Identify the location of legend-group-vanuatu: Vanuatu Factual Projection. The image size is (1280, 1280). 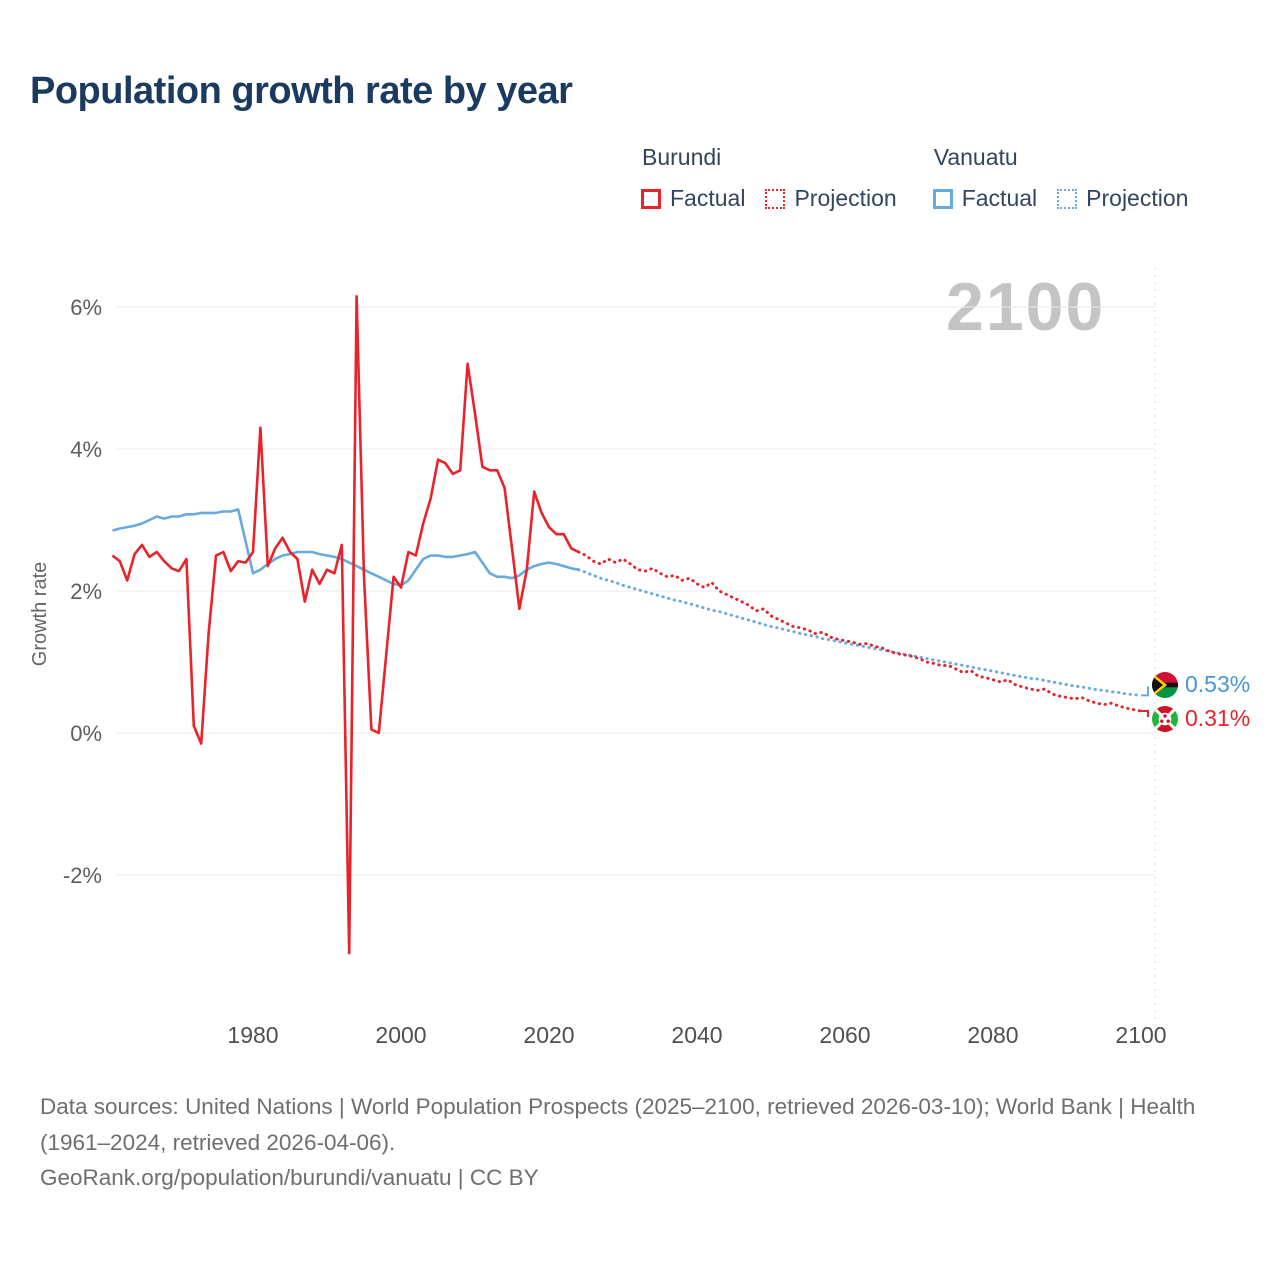
(1060, 178).